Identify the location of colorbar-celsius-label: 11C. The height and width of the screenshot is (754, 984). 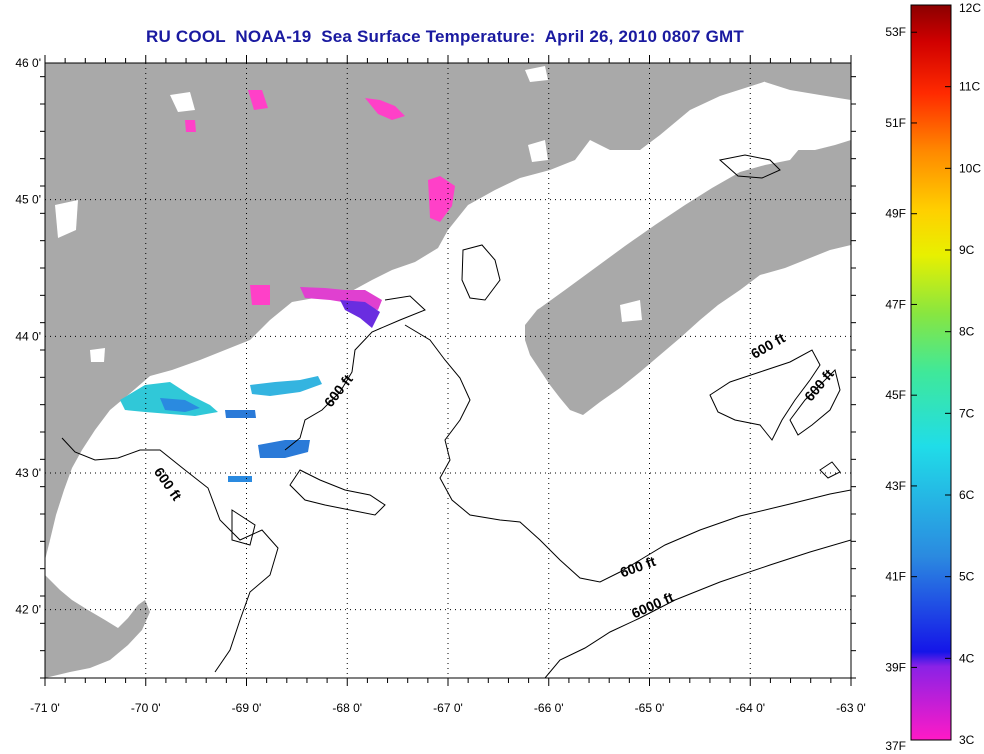
(969, 87).